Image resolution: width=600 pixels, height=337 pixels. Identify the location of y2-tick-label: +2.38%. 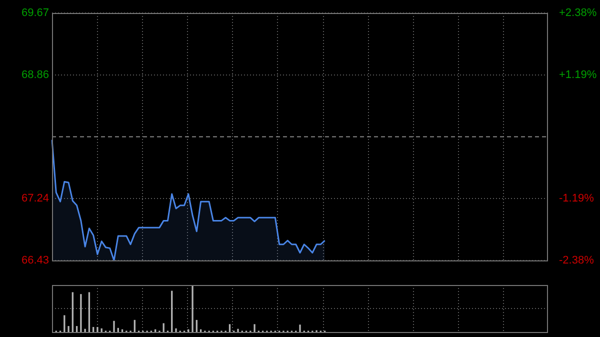
(578, 13).